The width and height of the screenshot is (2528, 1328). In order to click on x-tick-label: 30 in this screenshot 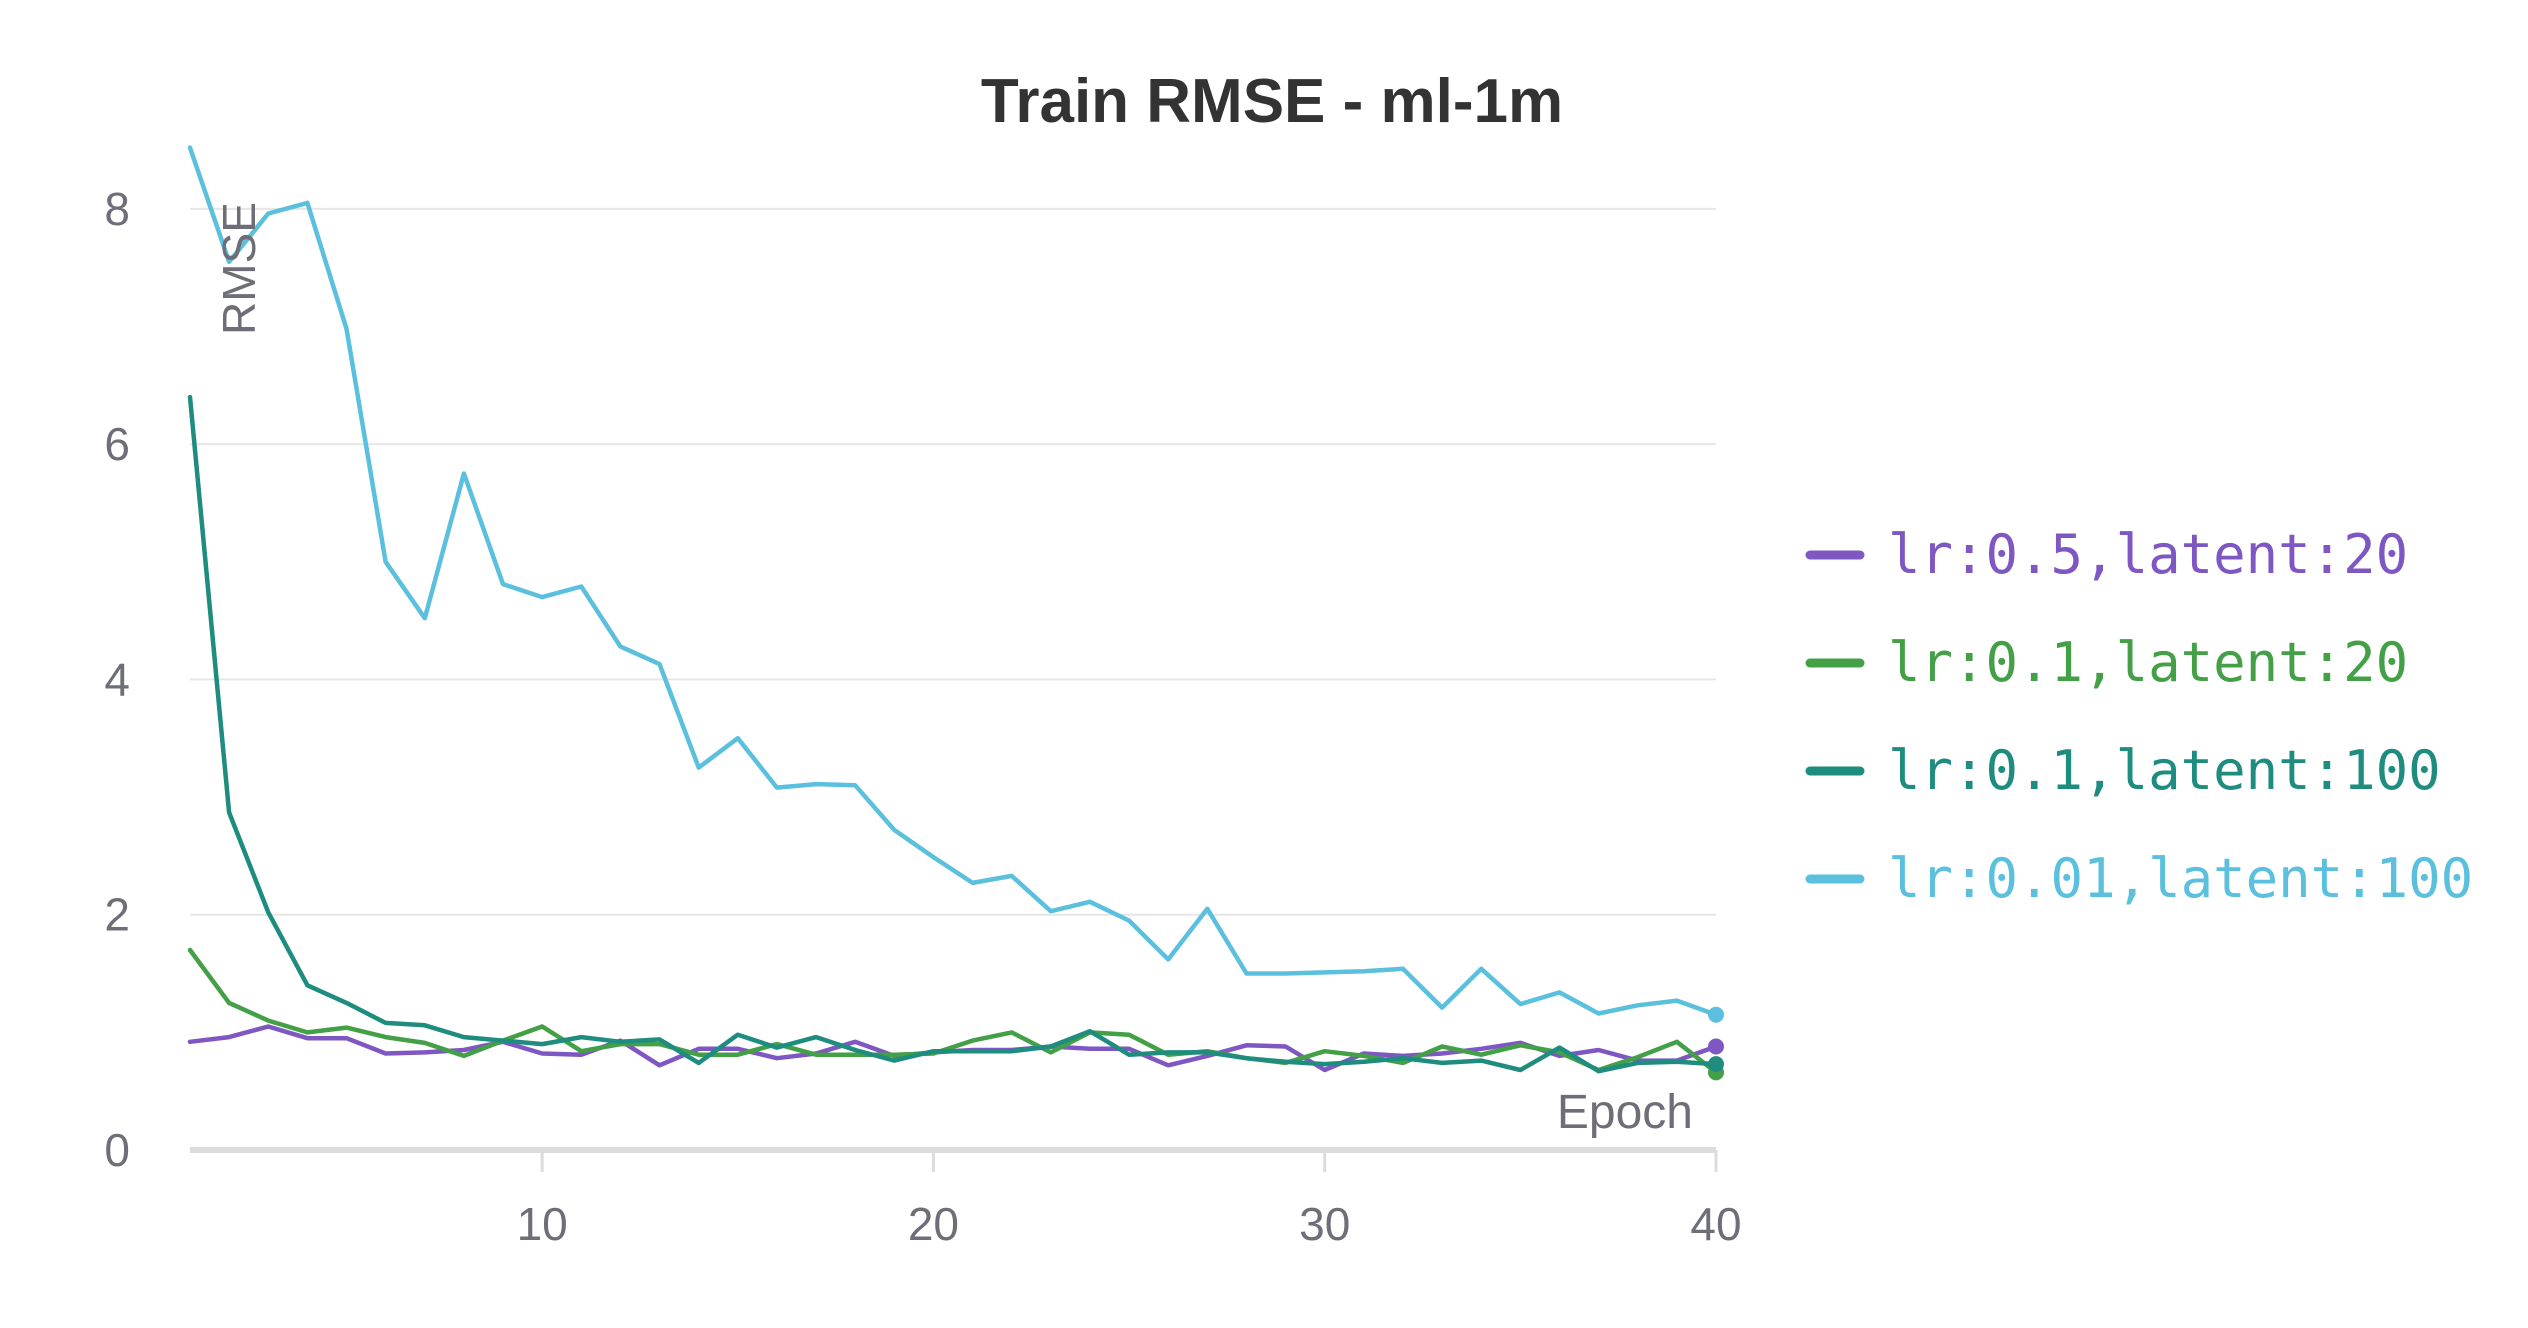, I will do `click(1324, 1224)`.